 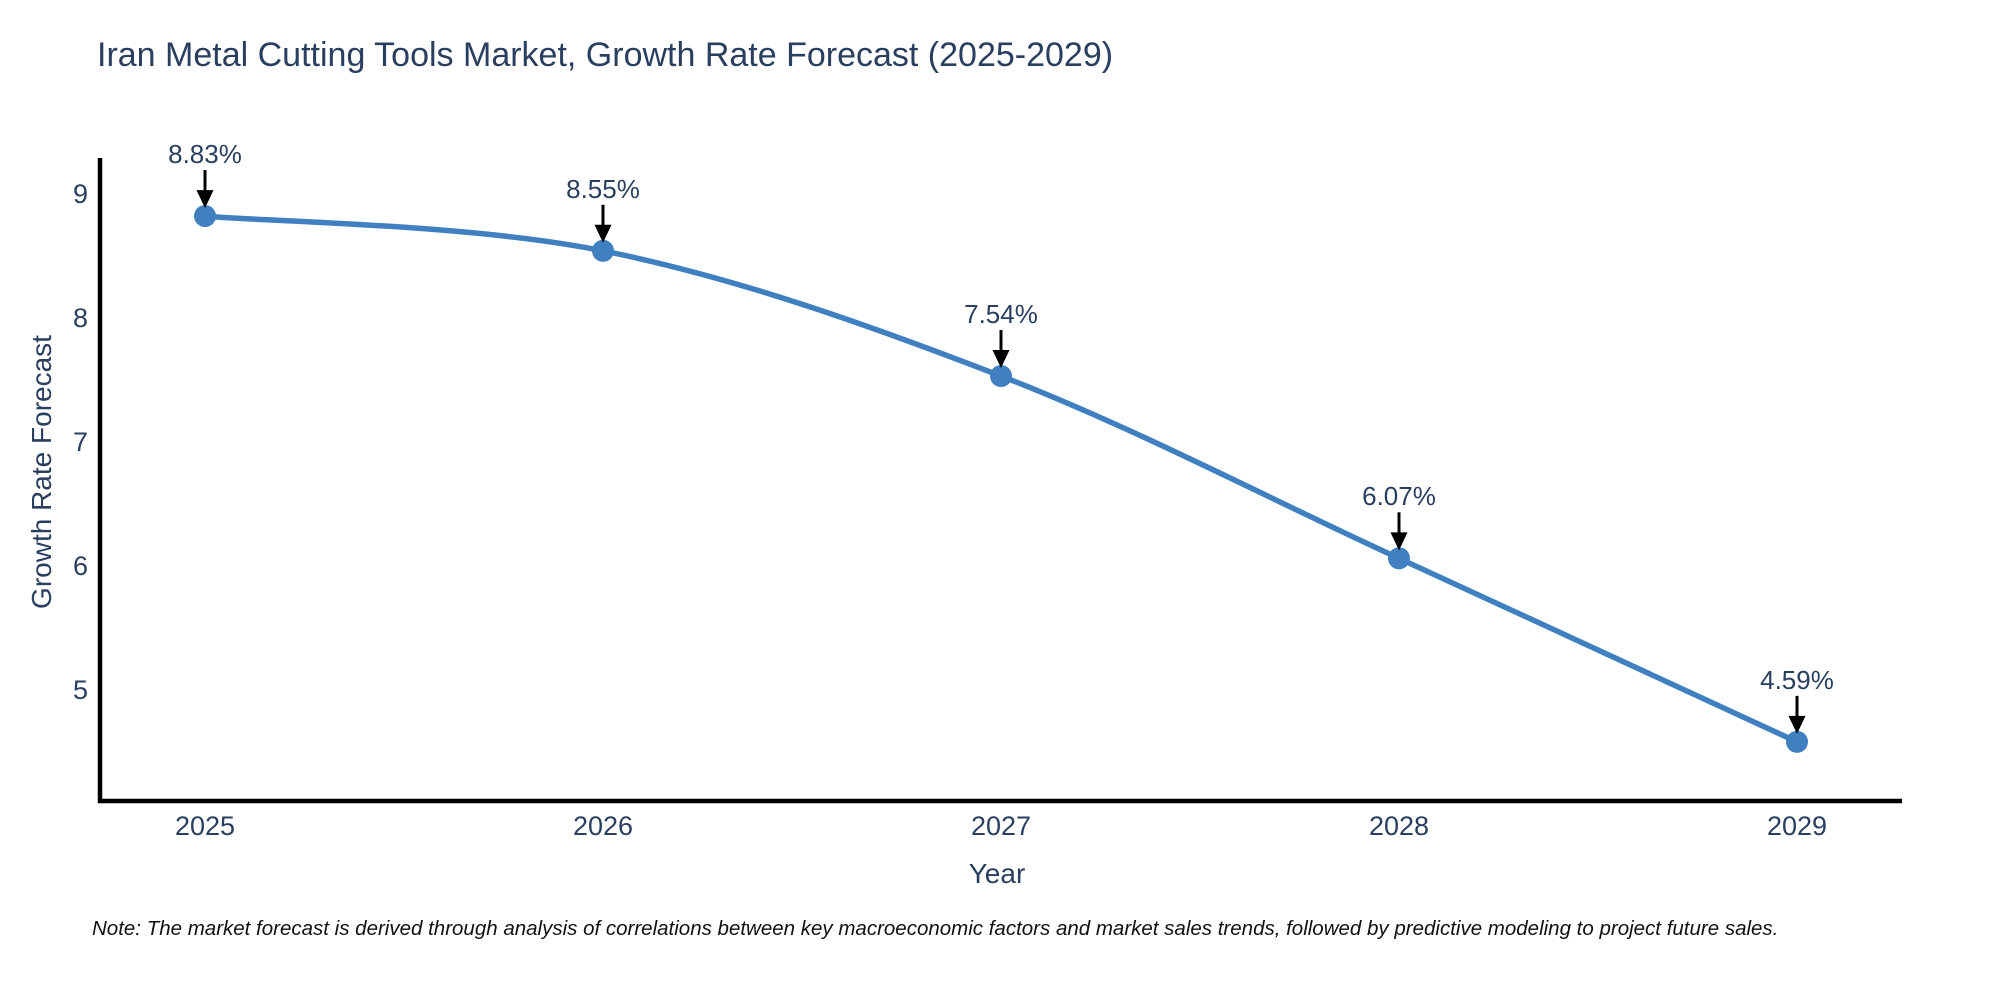 I want to click on data-point-label: 6.07%, so click(x=1399, y=496).